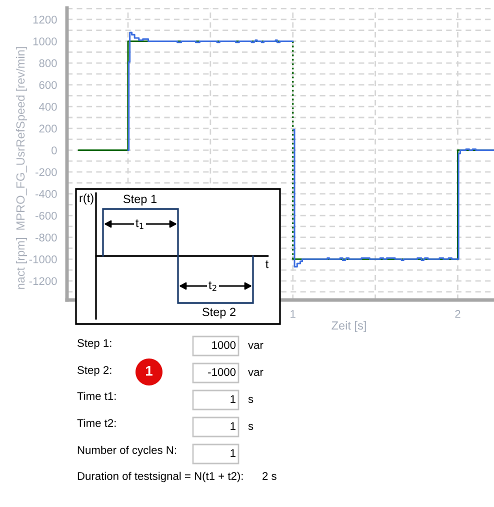 The image size is (494, 507). What do you see at coordinates (45, 42) in the screenshot?
I see `y-tick-label: 1000` at bounding box center [45, 42].